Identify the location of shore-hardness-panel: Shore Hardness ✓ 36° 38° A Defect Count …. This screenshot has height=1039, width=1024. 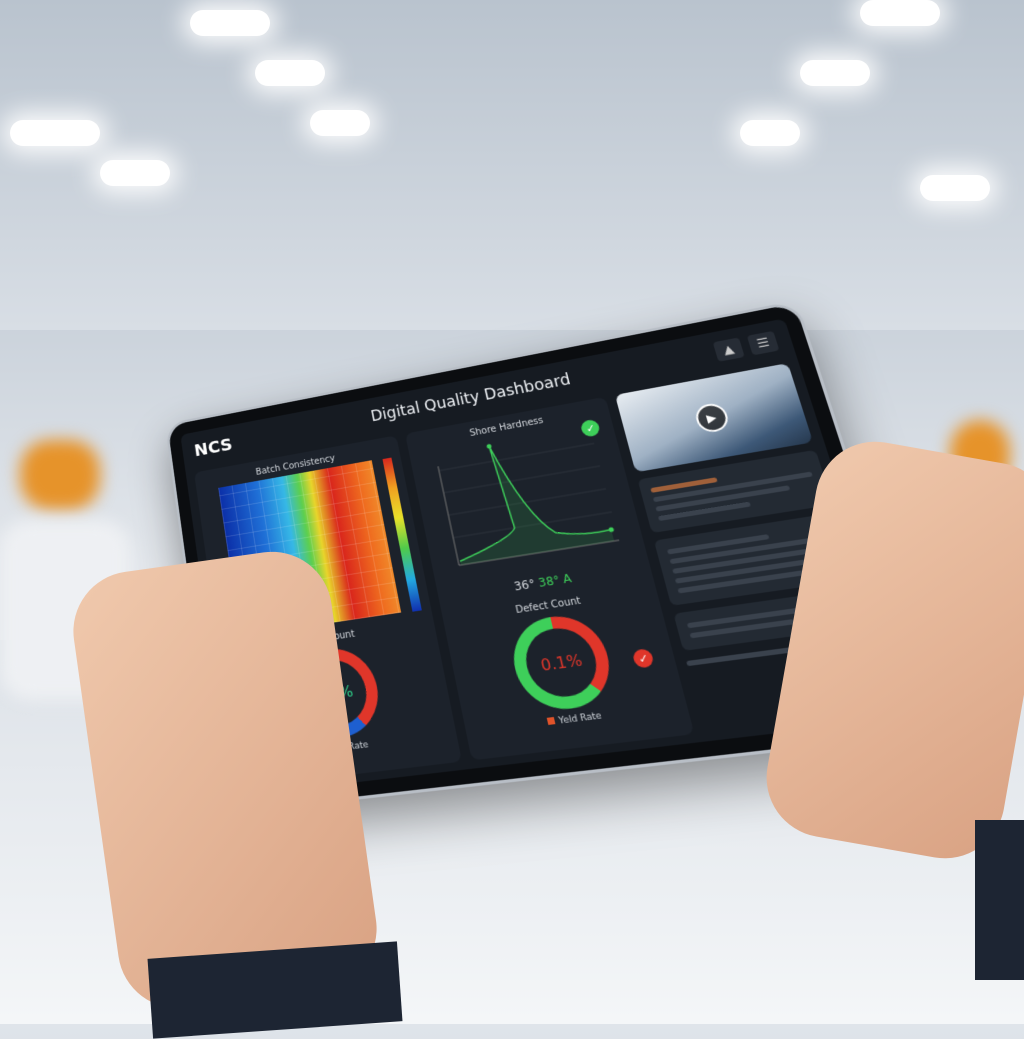
(550, 578).